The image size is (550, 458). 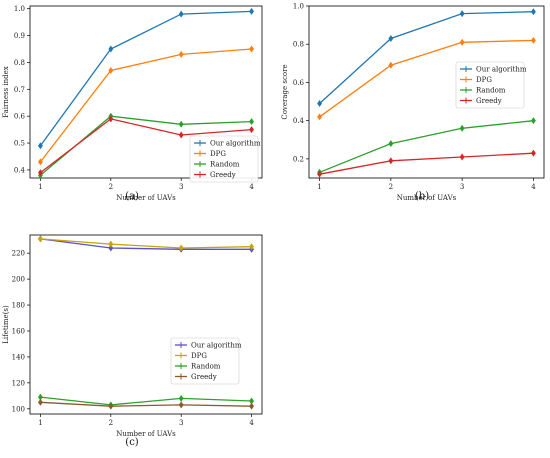 What do you see at coordinates (18, 409) in the screenshot?
I see `y-tick-label: 100` at bounding box center [18, 409].